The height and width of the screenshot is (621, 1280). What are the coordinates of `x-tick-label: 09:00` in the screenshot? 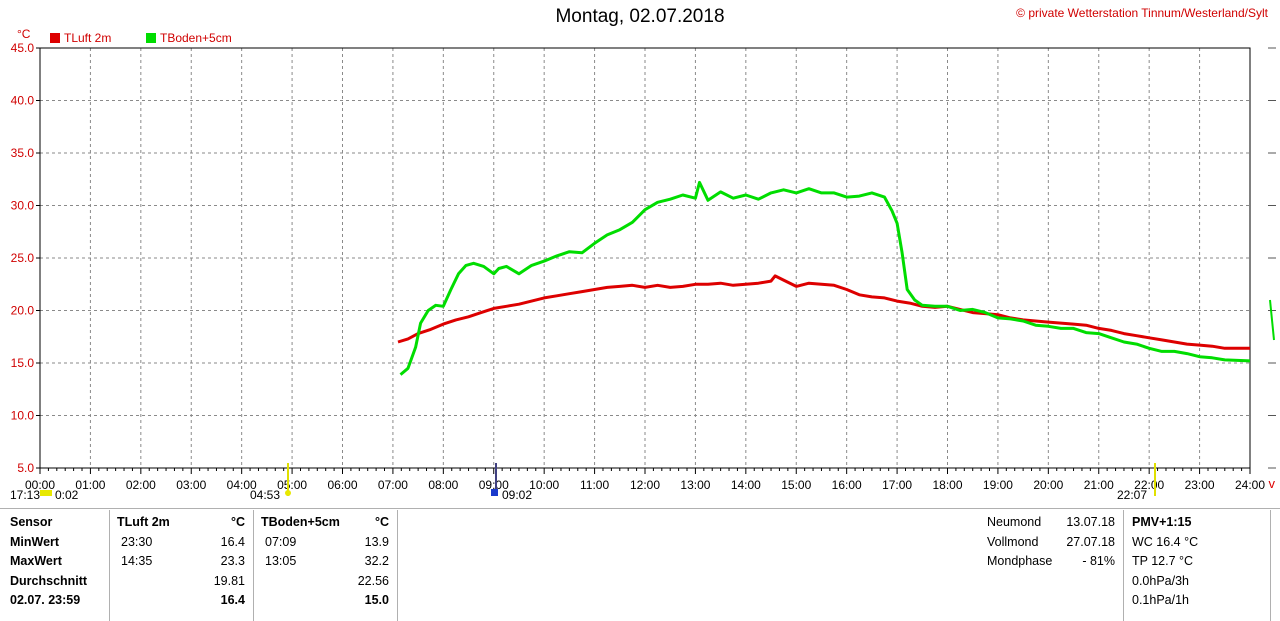 It's located at (494, 485).